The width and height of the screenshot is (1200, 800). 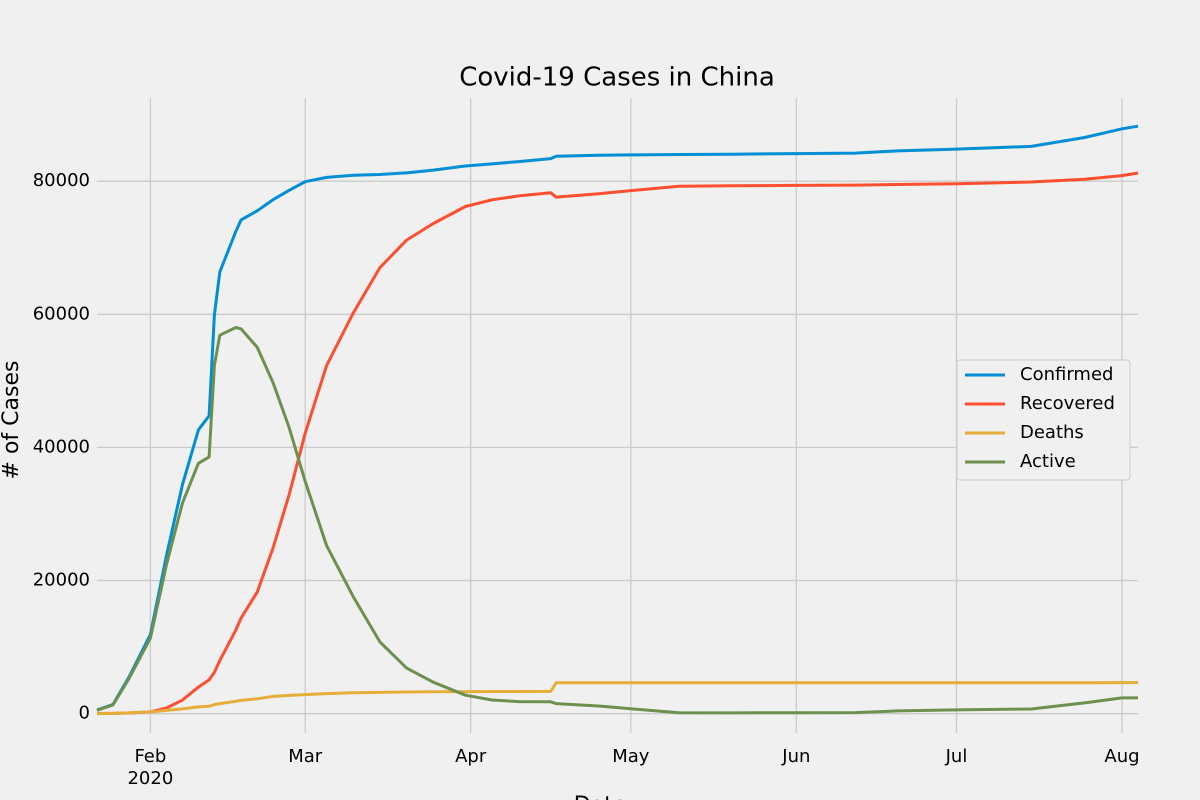 I want to click on legend-label: Active, so click(x=1048, y=461).